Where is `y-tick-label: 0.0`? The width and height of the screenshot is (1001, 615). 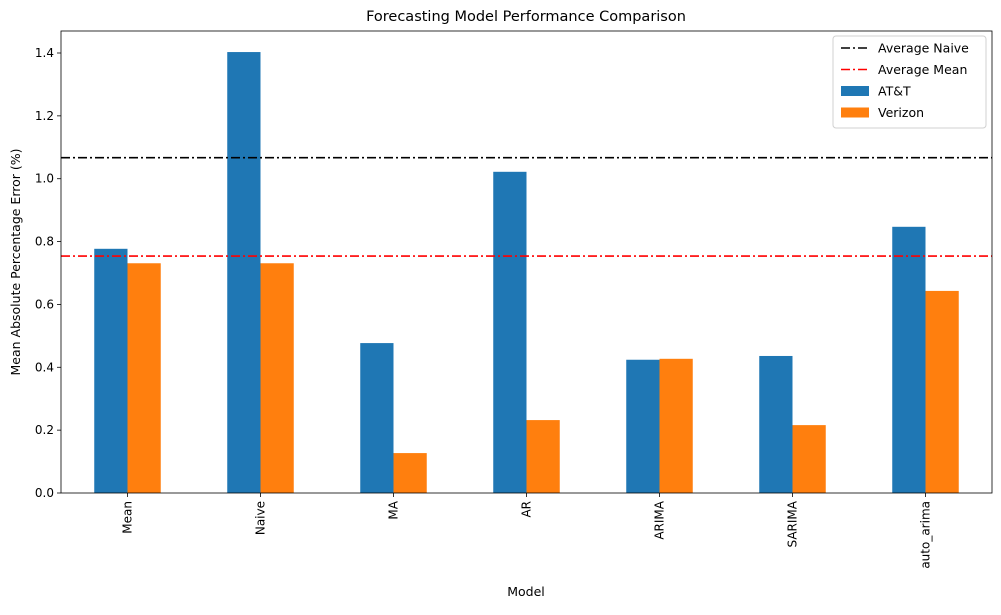 y-tick-label: 0.0 is located at coordinates (44, 493).